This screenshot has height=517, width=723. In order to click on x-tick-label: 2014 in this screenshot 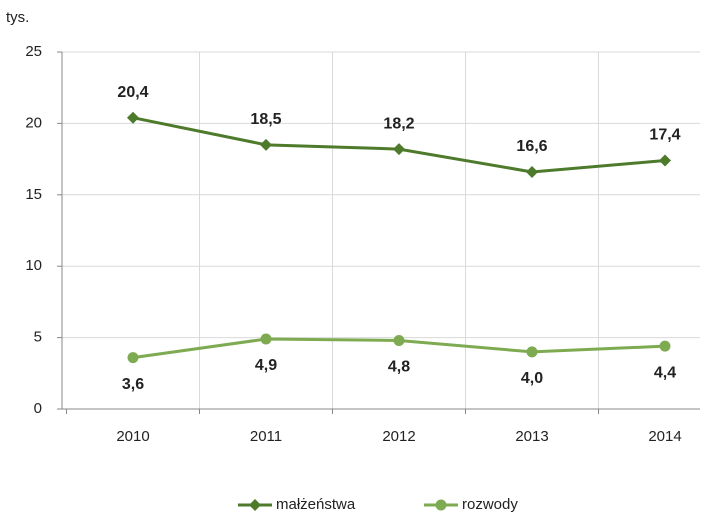, I will do `click(664, 436)`.